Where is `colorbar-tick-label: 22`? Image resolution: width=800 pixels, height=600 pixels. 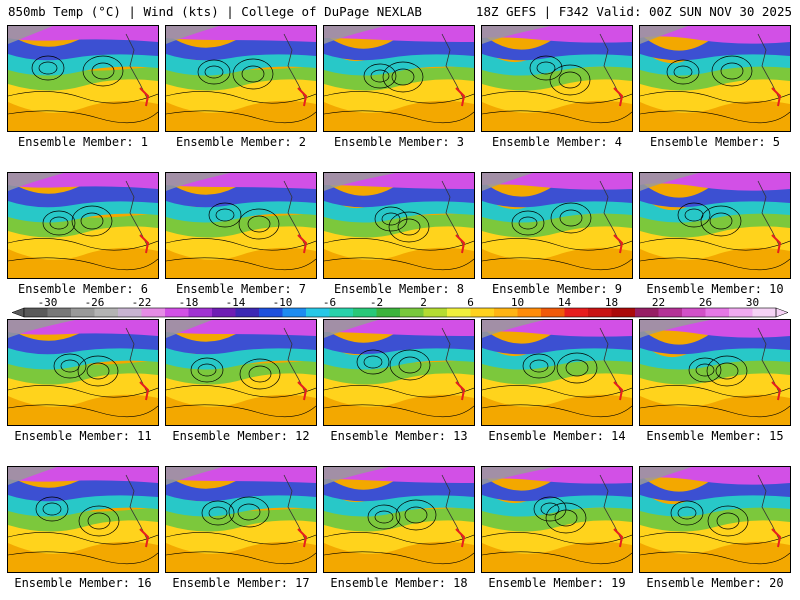 colorbar-tick-label: 22 is located at coordinates (658, 302).